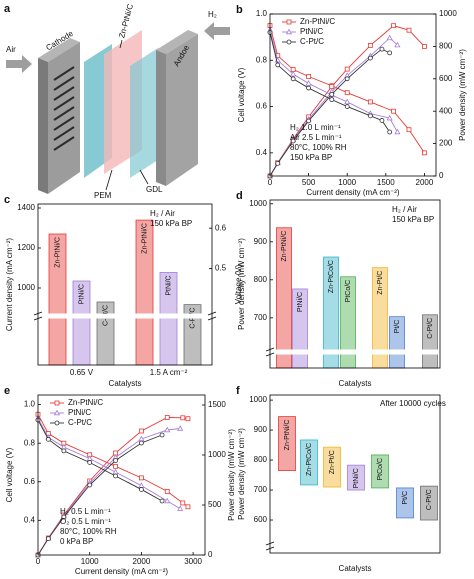  I want to click on catalyst-label: Zn-PtNi/C, so click(126, 21).